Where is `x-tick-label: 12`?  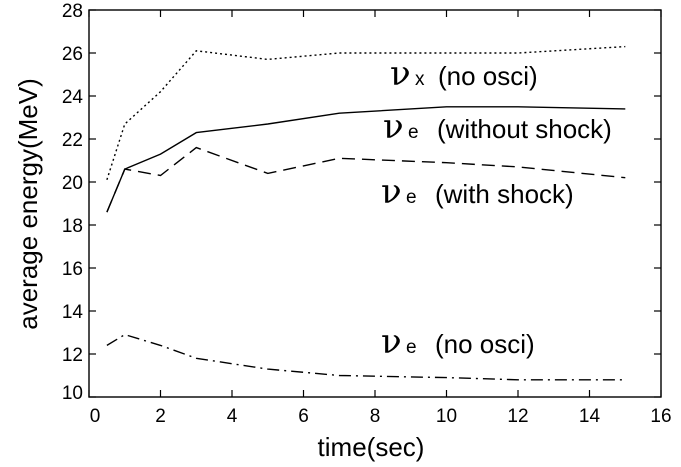 x-tick-label: 12 is located at coordinates (517, 416).